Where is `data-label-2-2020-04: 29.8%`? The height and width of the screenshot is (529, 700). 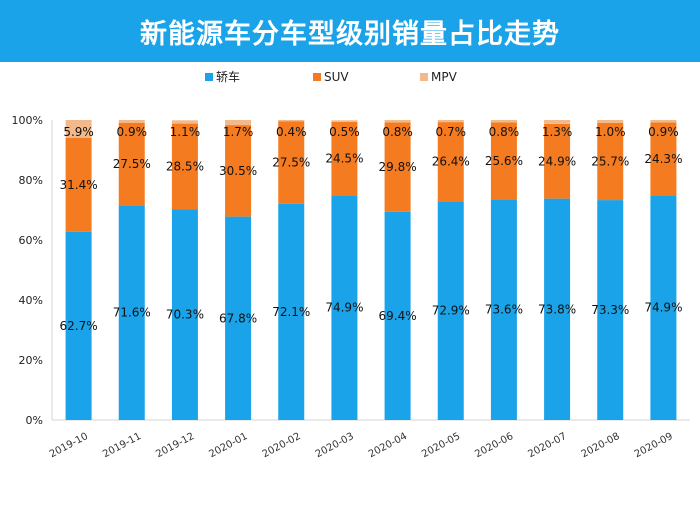 data-label-2-2020-04: 29.8% is located at coordinates (398, 167).